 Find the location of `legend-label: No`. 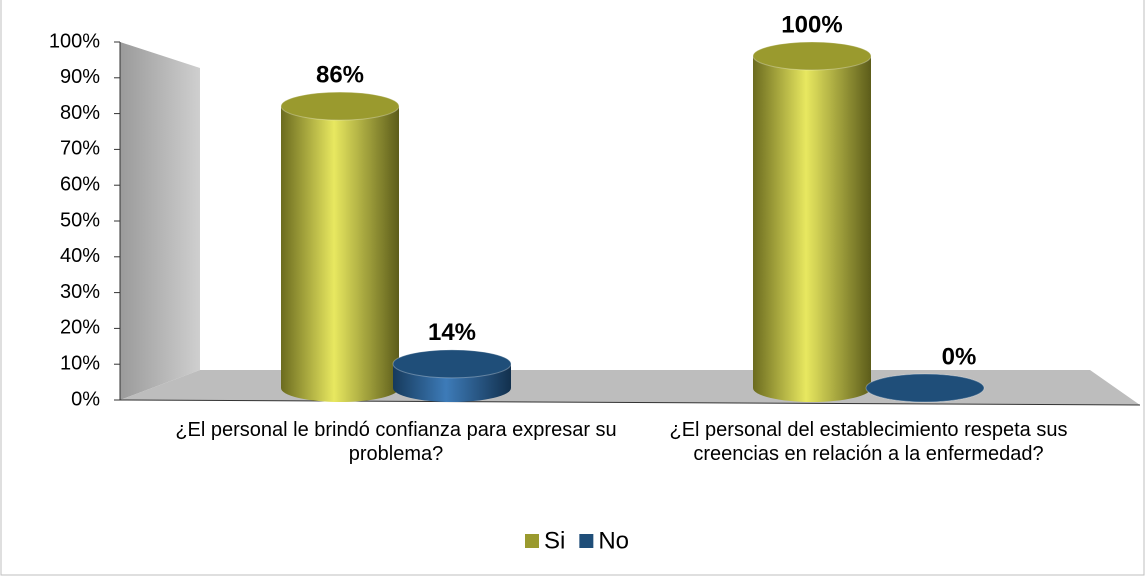

legend-label: No is located at coordinates (613, 540).